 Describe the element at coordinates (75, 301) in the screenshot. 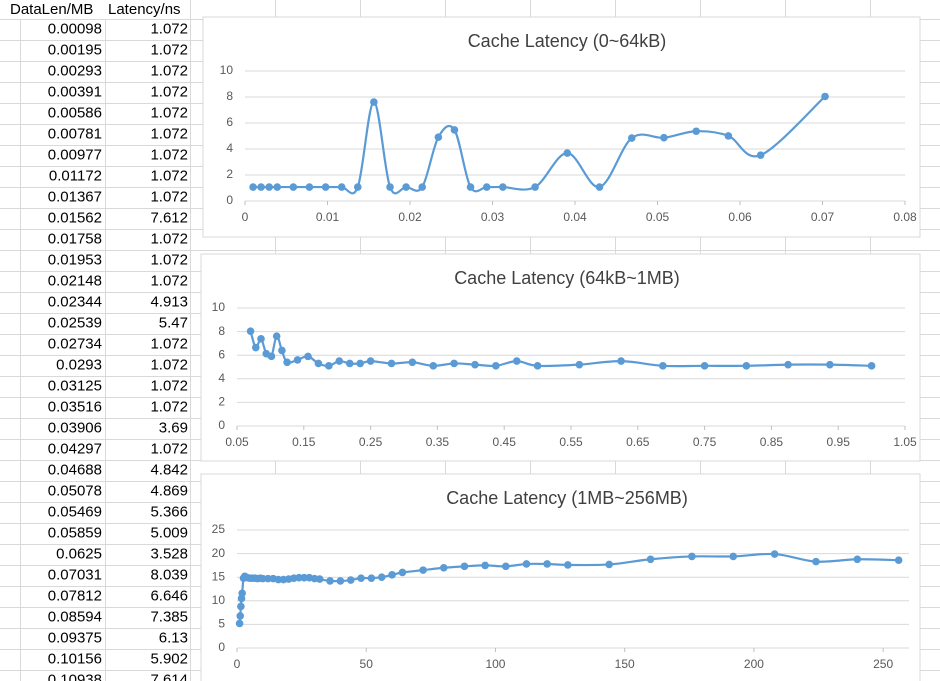

I see `cell: 0.02344` at that location.